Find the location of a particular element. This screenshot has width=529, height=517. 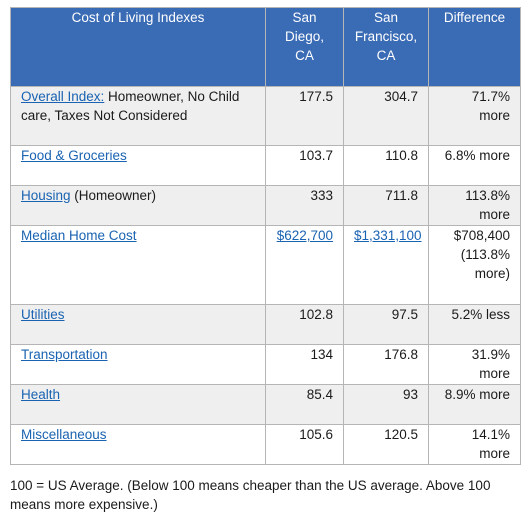

transportation-link: Transportation is located at coordinates (64, 354).